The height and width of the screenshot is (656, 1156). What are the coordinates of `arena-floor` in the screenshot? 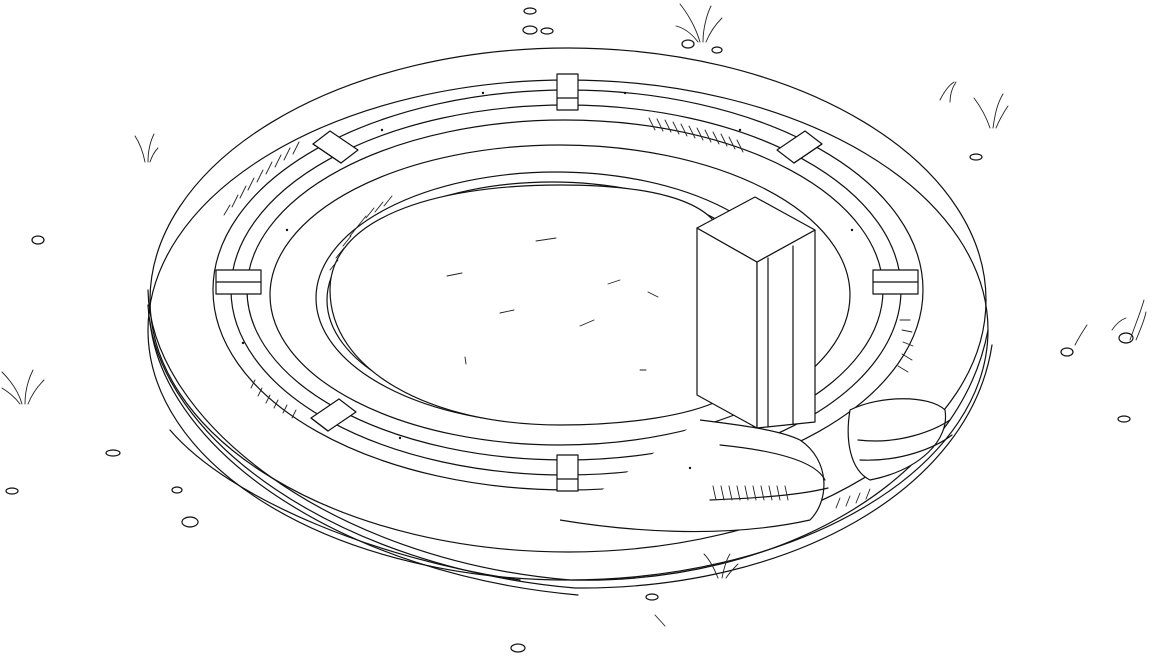 It's located at (525, 305).